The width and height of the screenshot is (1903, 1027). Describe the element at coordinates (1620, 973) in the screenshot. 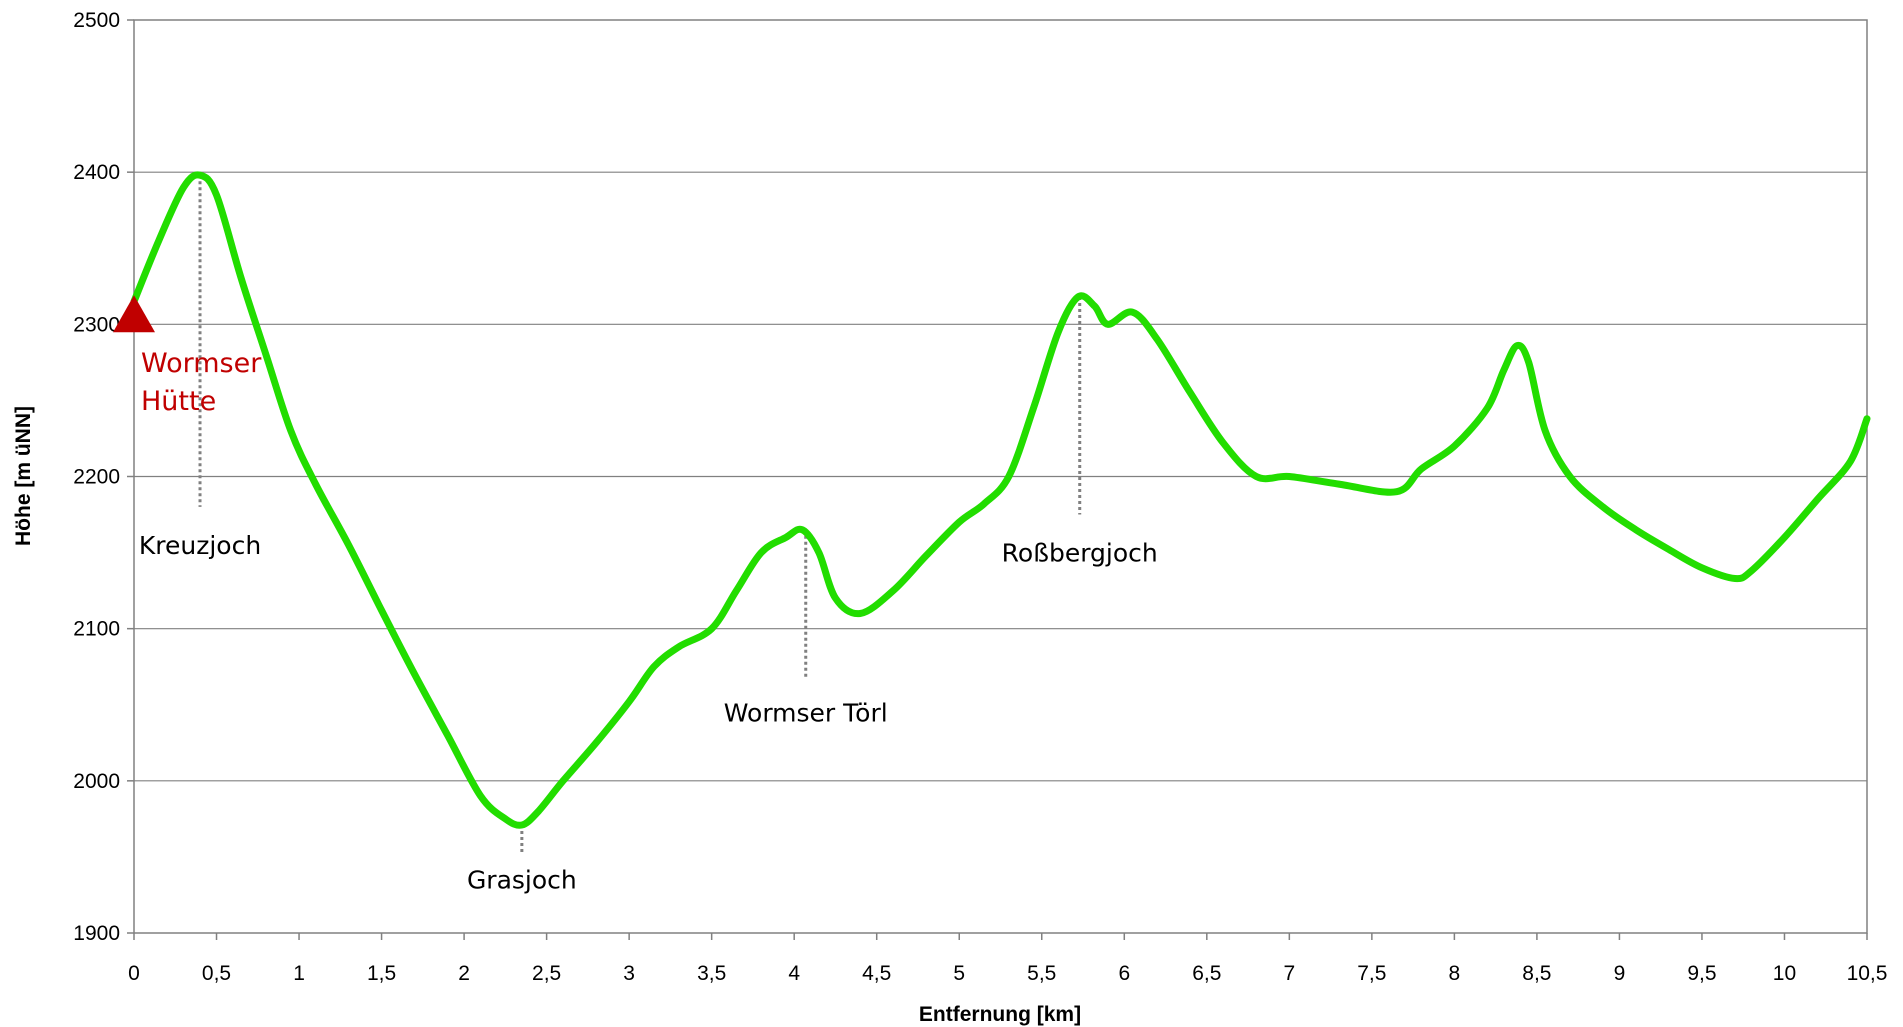

I see `x-tick-label: 9` at that location.